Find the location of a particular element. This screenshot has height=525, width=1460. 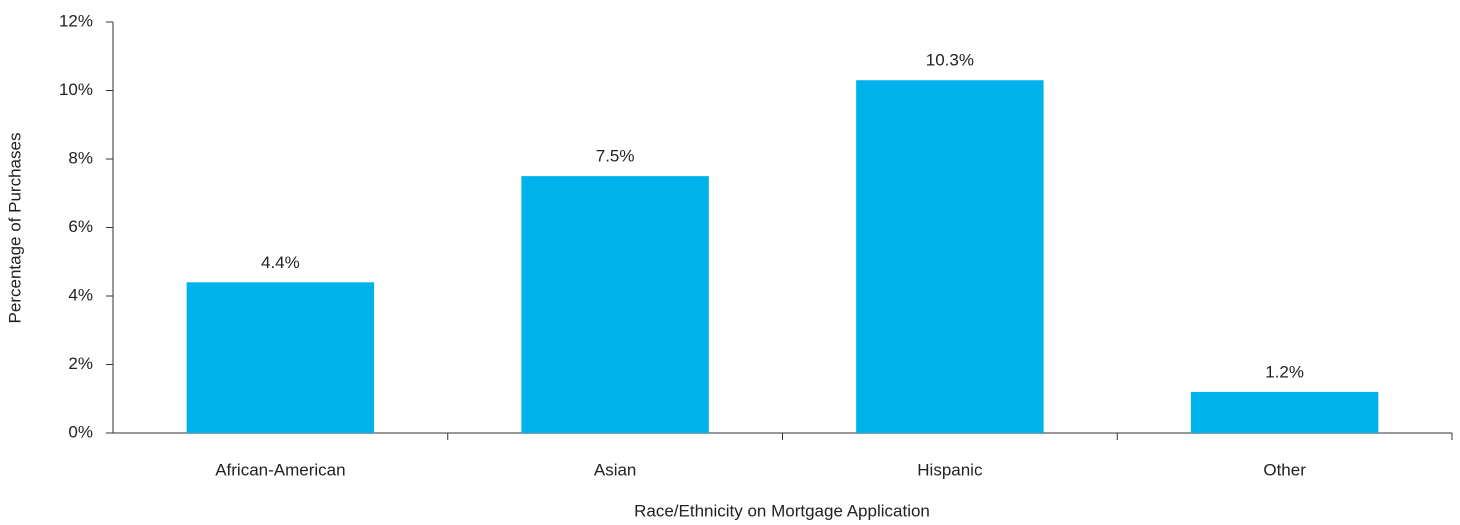

data-label: 4.4% is located at coordinates (280, 262).